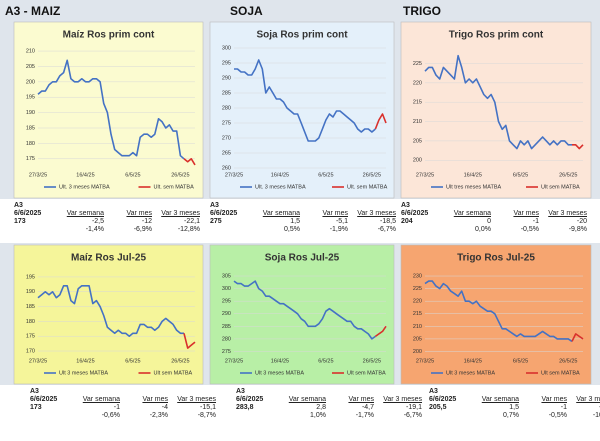  Describe the element at coordinates (97, 221) in the screenshot. I see `change-value: -2,5` at that location.